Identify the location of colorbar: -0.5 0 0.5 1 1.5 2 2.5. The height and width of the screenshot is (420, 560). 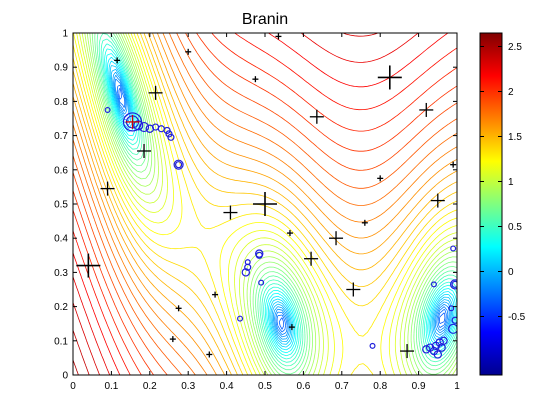
(502, 204).